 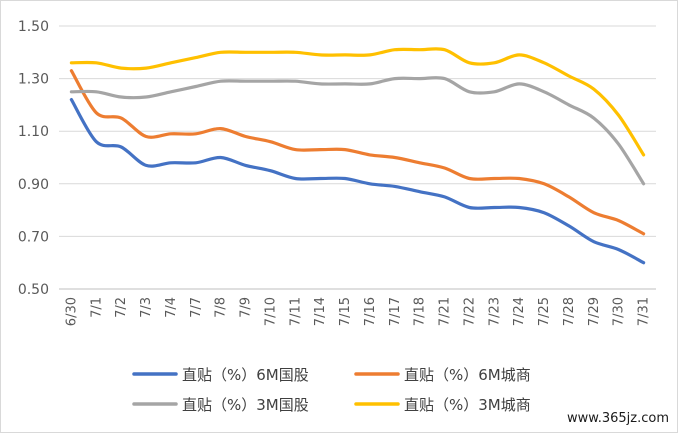 What do you see at coordinates (370, 311) in the screenshot?
I see `x-tick-label: 7/16` at bounding box center [370, 311].